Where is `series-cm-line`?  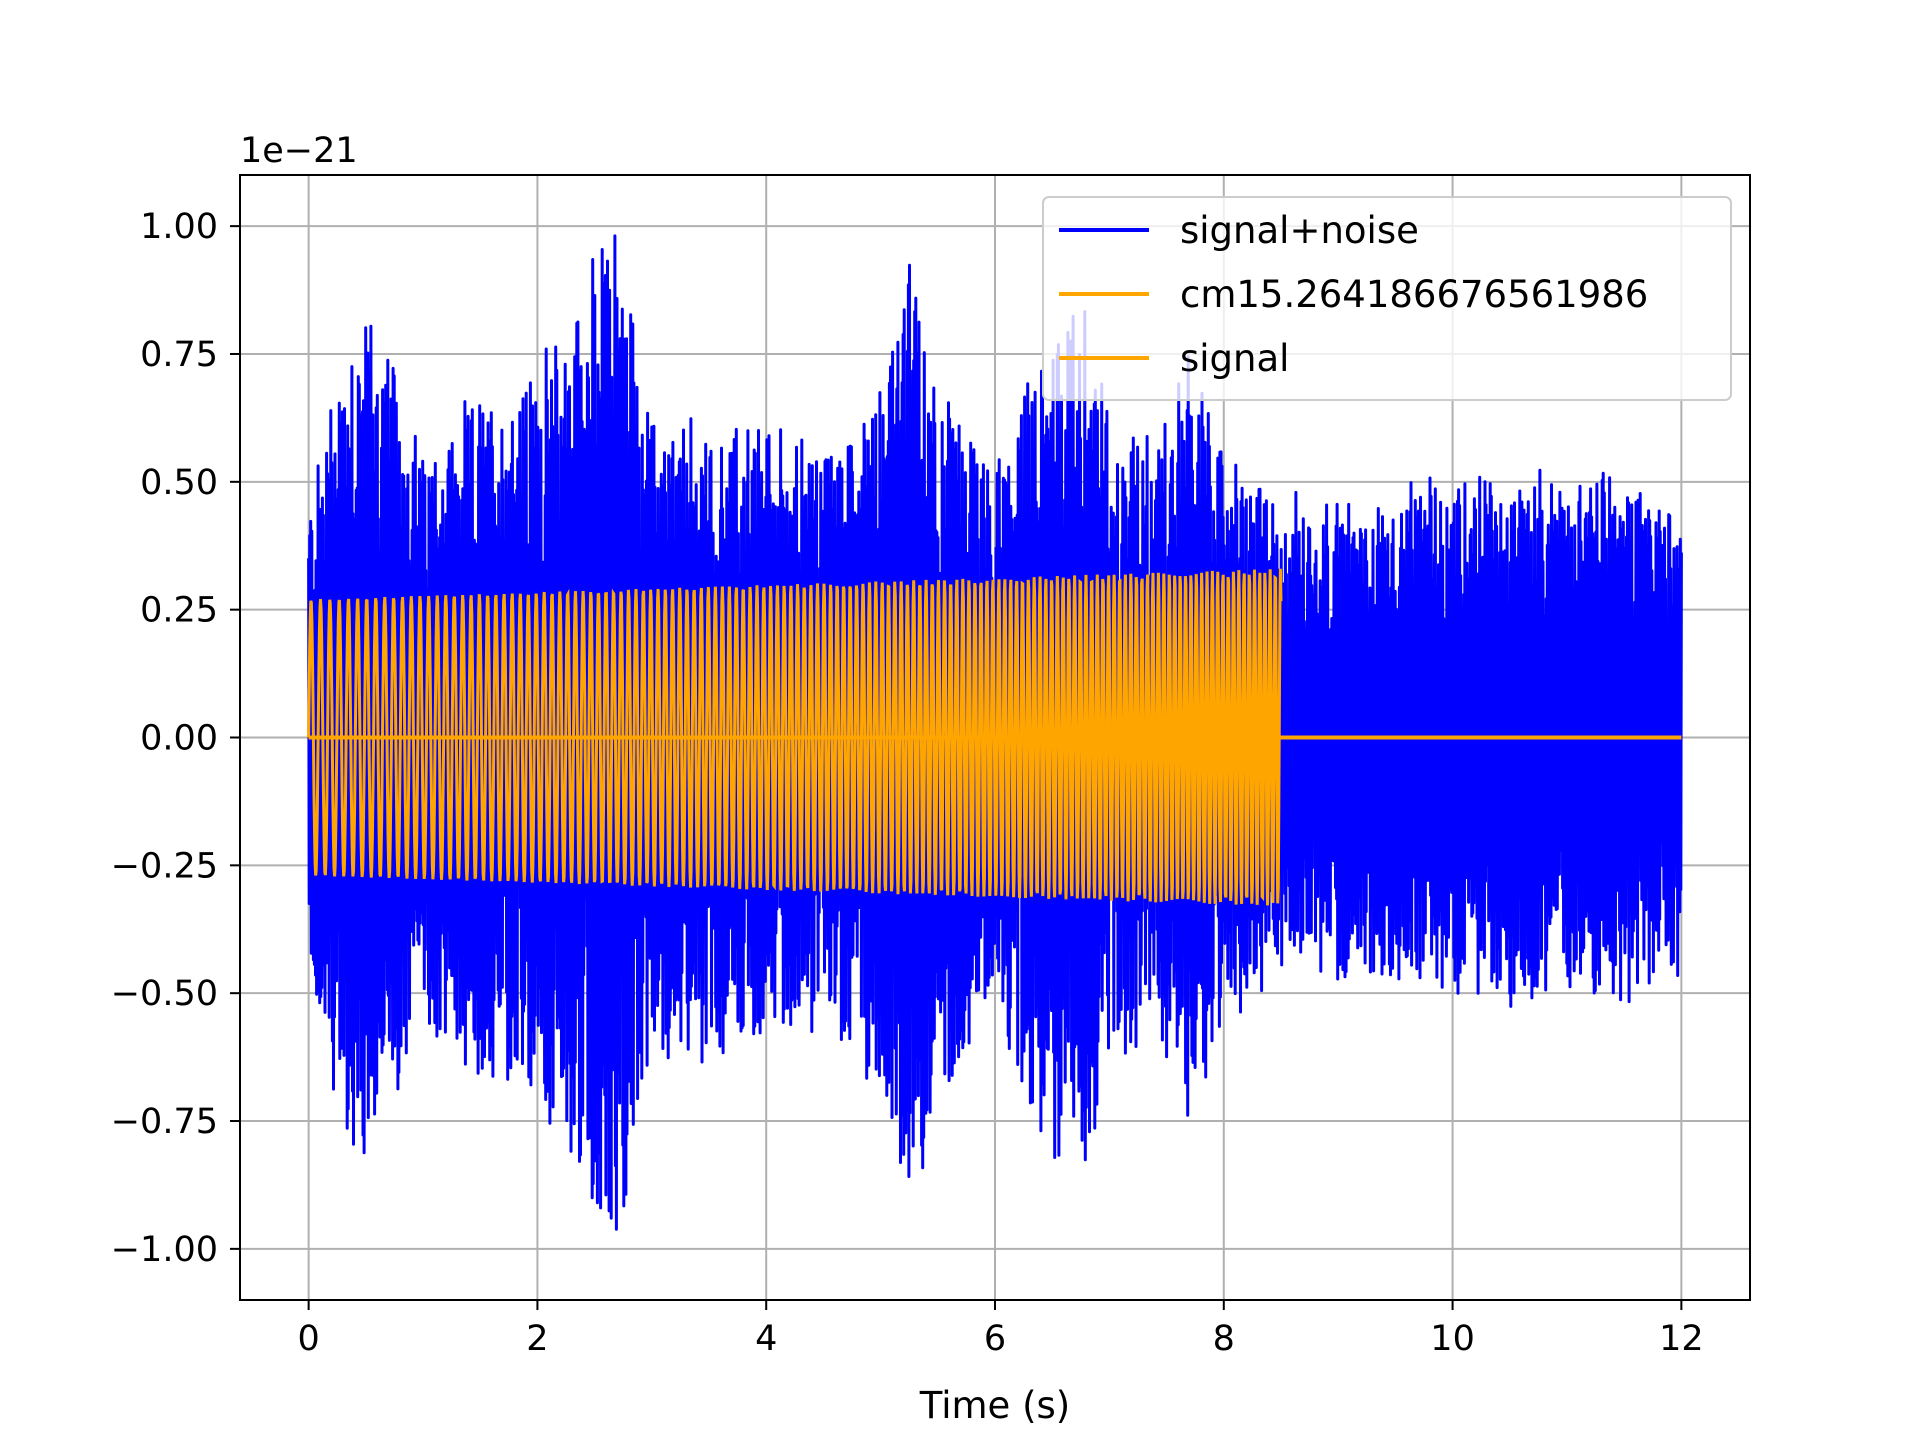 series-cm-line is located at coordinates (795, 737).